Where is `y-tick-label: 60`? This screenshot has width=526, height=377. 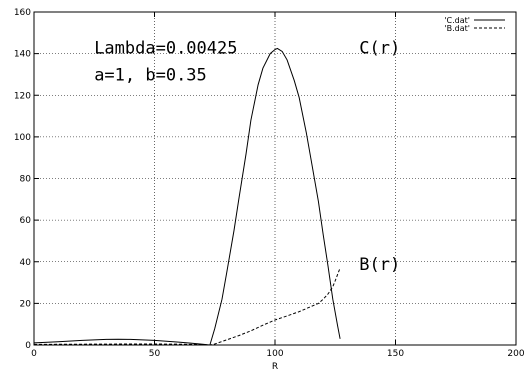 y-tick-label: 60 is located at coordinates (26, 221).